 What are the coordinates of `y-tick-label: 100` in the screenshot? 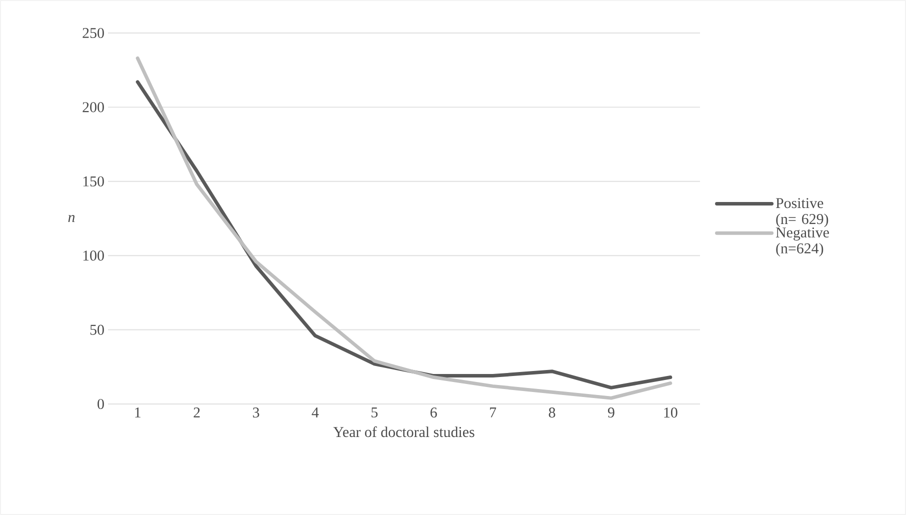 It's located at (93, 255).